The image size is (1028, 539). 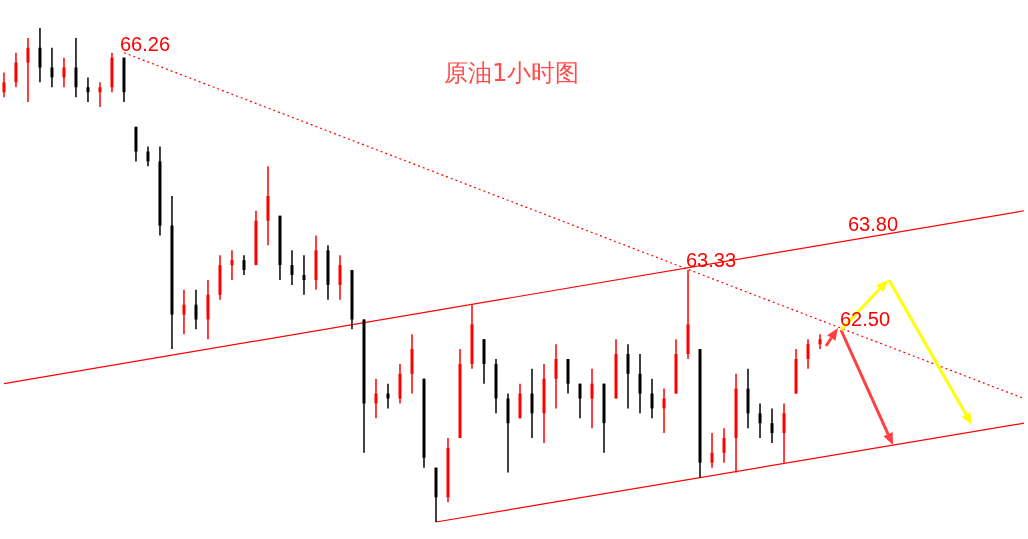 I want to click on text: 原油1小时图, so click(x=512, y=73).